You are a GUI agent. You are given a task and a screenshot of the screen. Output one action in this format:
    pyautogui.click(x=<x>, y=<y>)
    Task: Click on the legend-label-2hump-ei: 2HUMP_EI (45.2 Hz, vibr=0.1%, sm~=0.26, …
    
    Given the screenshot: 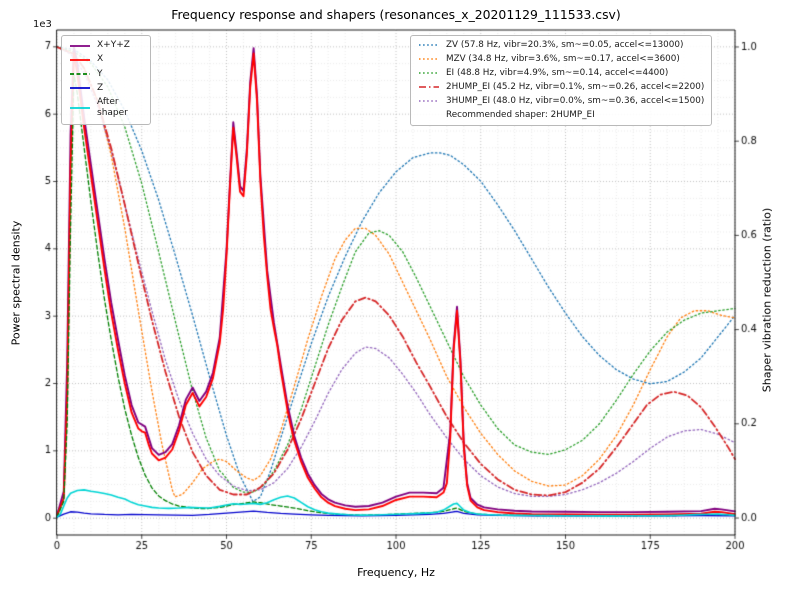 What is the action you would take?
    pyautogui.click(x=575, y=86)
    